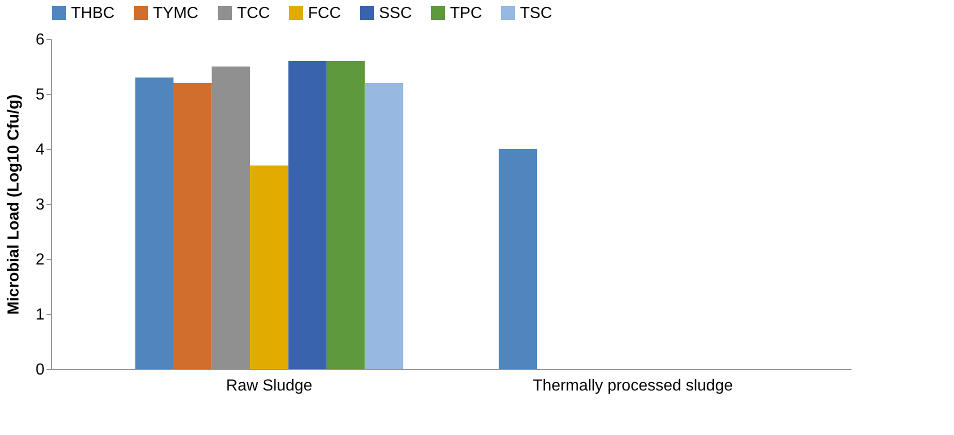 The height and width of the screenshot is (435, 954). Describe the element at coordinates (40, 370) in the screenshot. I see `y-tick-label: 0` at that location.